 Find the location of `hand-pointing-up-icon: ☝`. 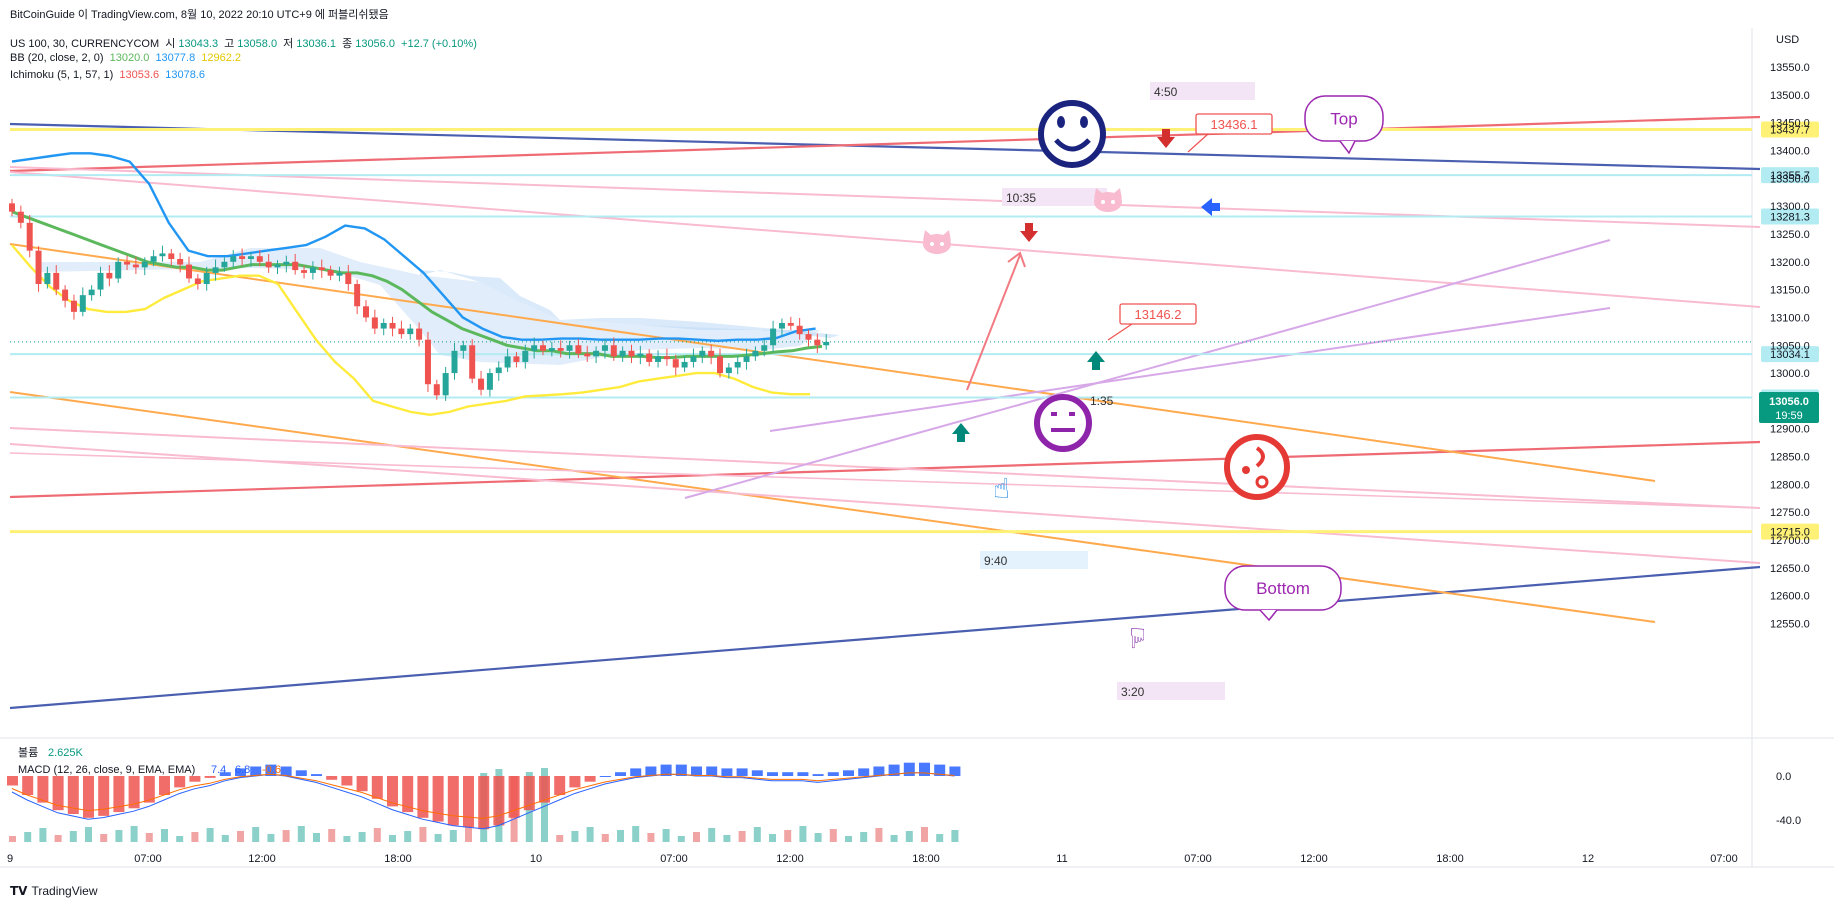

hand-pointing-up-icon: ☝ is located at coordinates (1001, 488).